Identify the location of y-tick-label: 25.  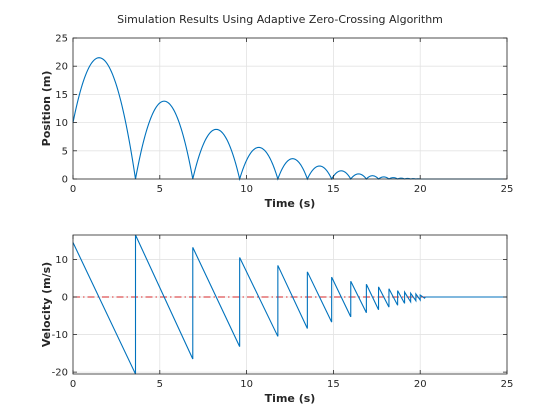
(61, 39).